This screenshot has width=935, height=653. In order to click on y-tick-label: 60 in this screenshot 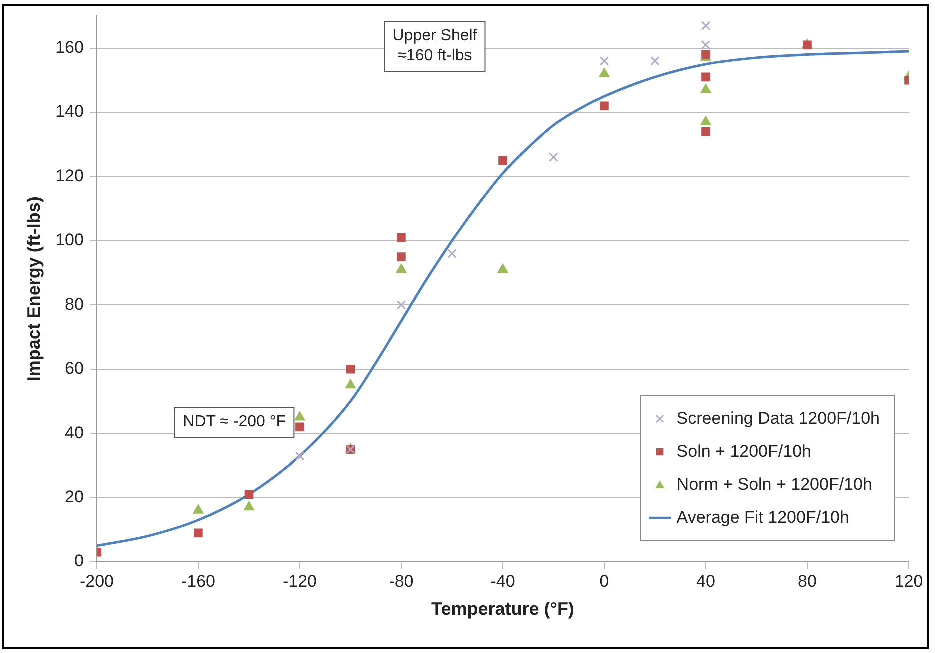, I will do `click(74, 368)`.